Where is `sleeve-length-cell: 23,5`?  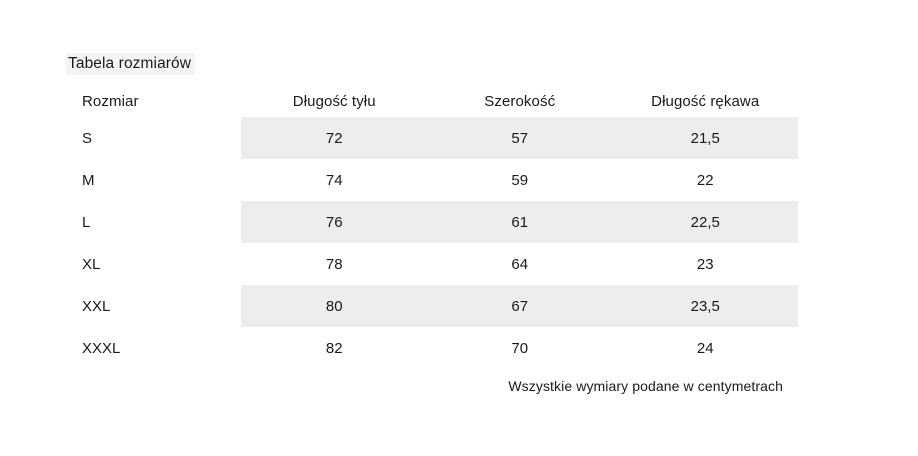 sleeve-length-cell: 23,5 is located at coordinates (705, 306).